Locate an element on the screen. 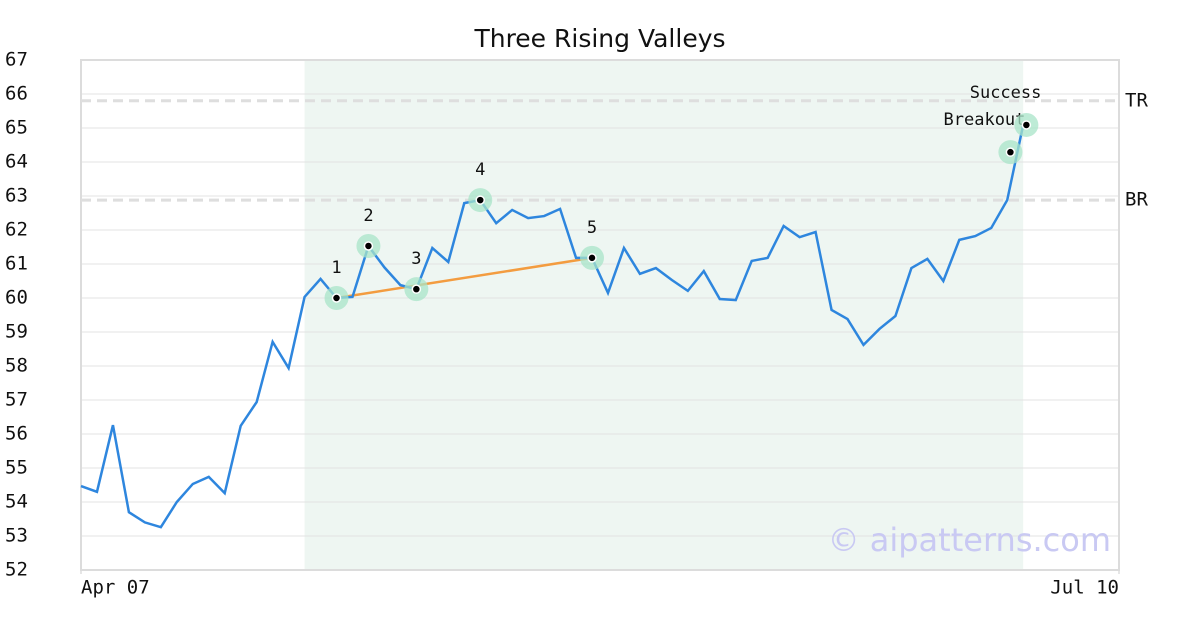 This screenshot has width=1200, height=630. y-tick-label: 57 is located at coordinates (16, 400).